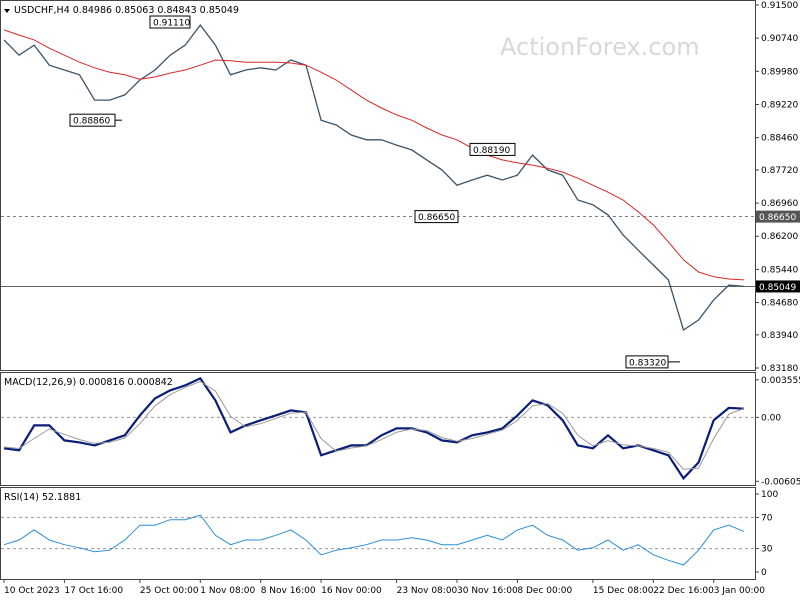  Describe the element at coordinates (767, 550) in the screenshot. I see `y-tick-label: 30` at that location.